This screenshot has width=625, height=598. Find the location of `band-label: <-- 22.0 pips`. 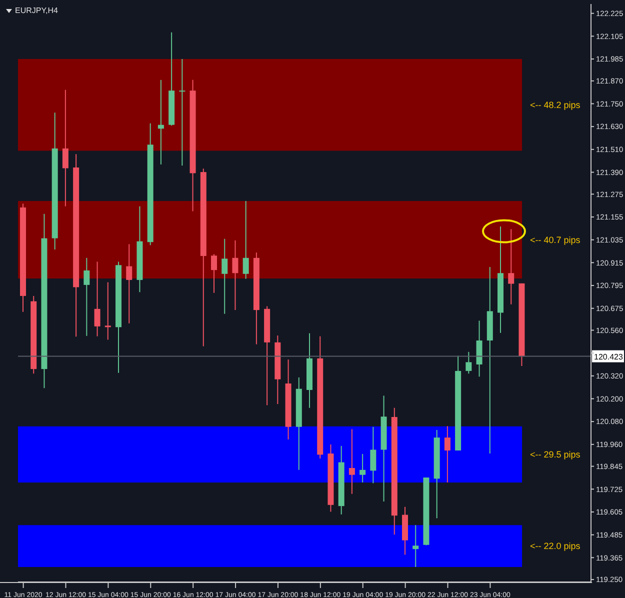

band-label: <-- 22.0 pips is located at coordinates (555, 546).